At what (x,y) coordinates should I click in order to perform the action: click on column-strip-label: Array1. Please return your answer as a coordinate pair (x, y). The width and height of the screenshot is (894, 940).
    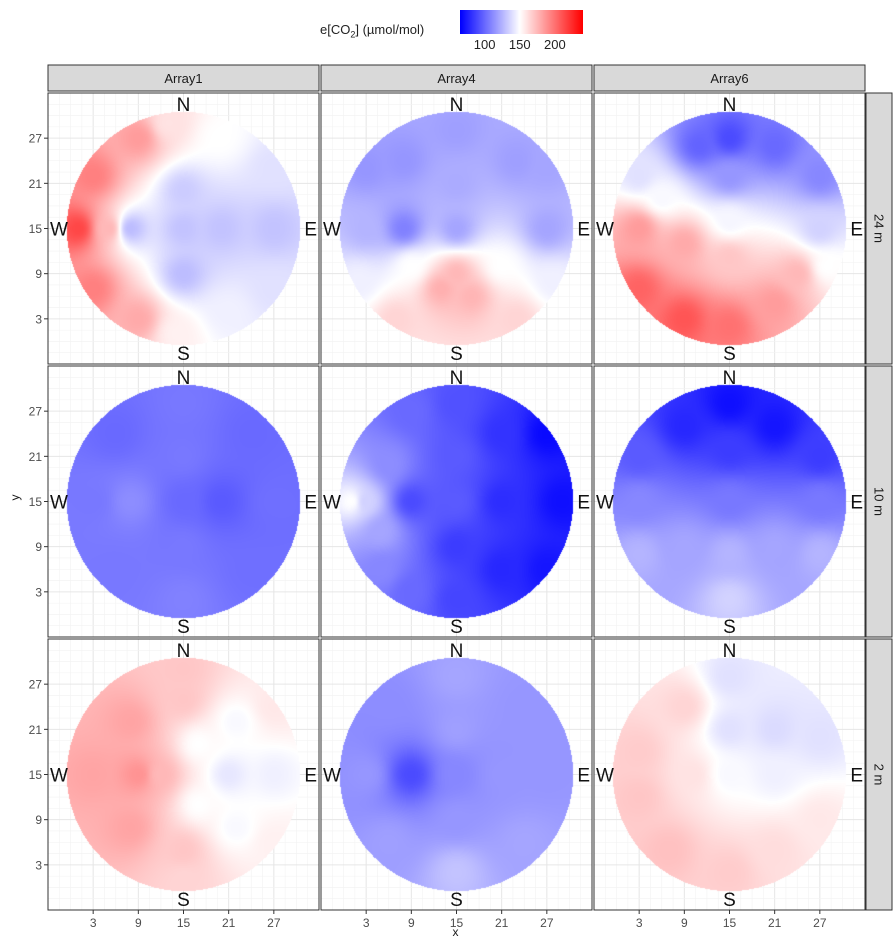
    Looking at the image, I should click on (183, 78).